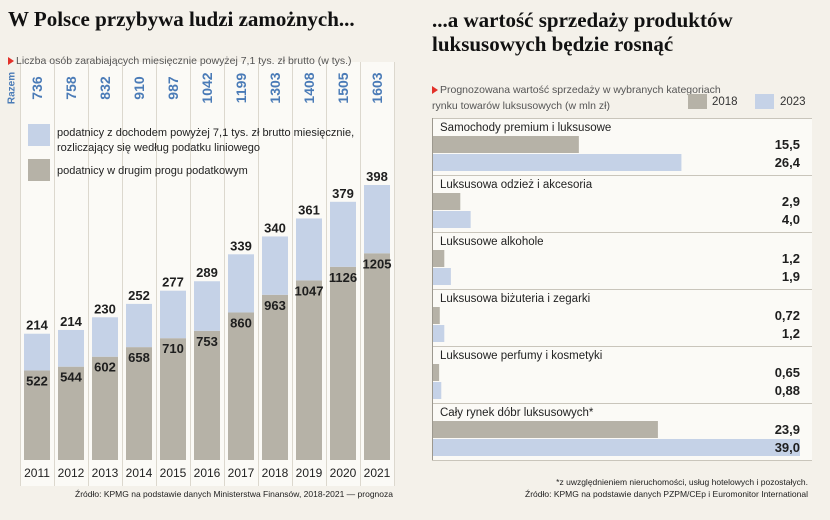  What do you see at coordinates (241, 473) in the screenshot?
I see `x-tick-label: 2017` at bounding box center [241, 473].